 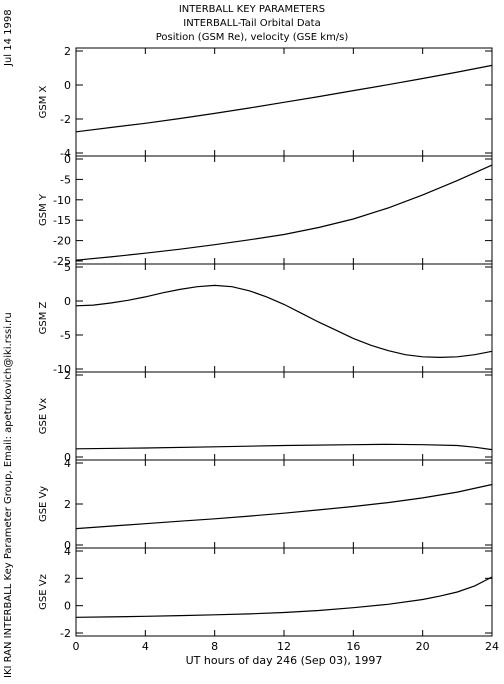 I want to click on y-tick-label: -20, so click(x=62, y=241).